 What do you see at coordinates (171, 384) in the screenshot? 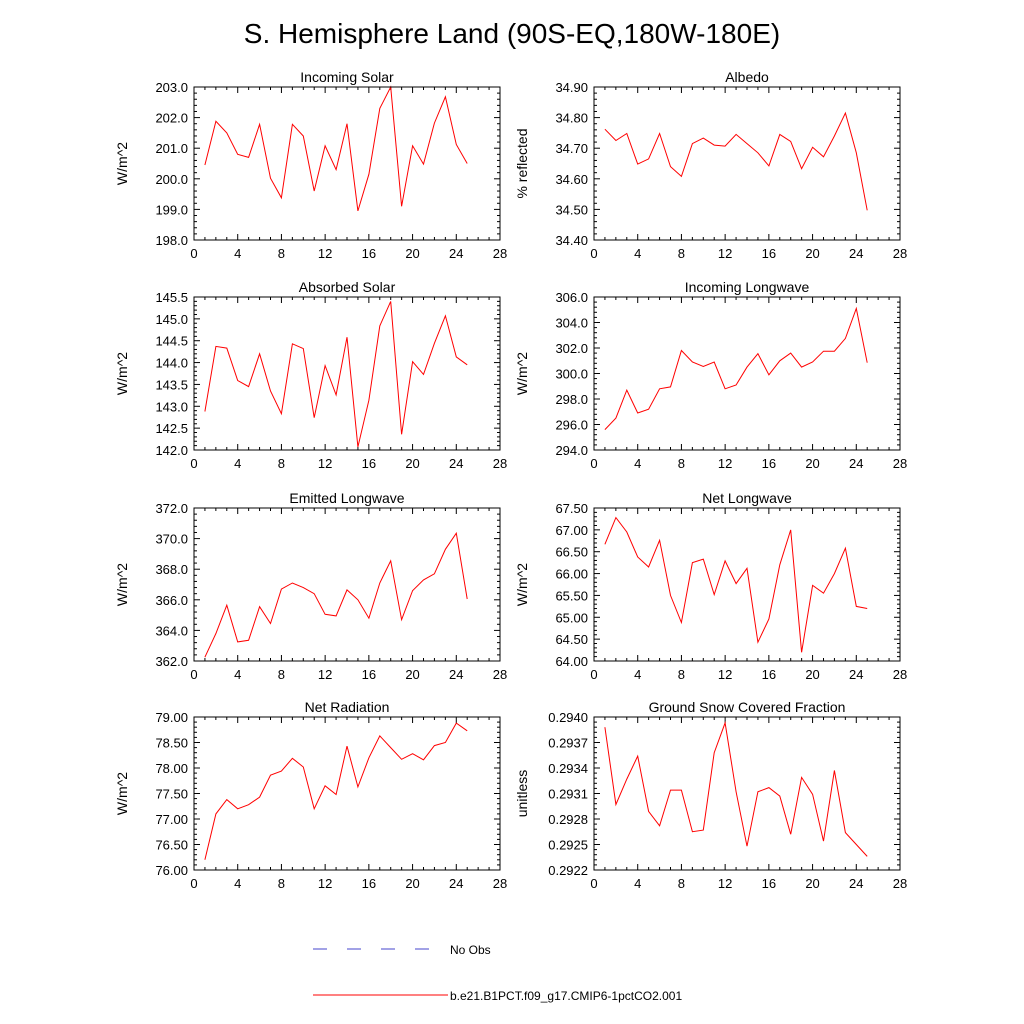
I see `y-tick-label: 143.5` at bounding box center [171, 384].